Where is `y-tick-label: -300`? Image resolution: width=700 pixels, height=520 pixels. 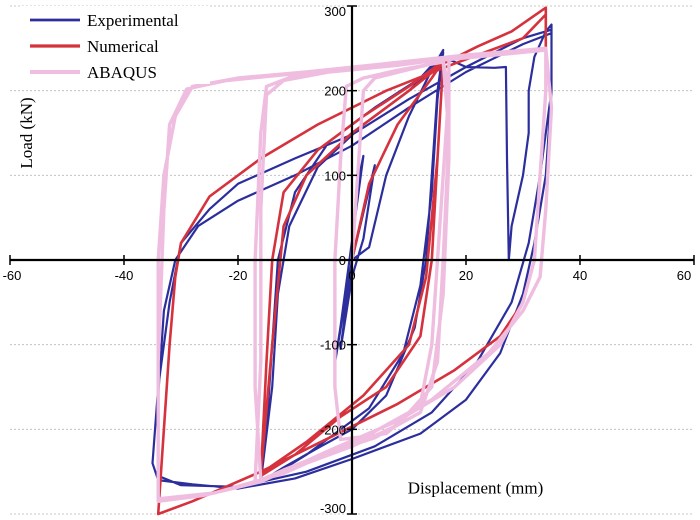 y-tick-label: -300 is located at coordinates (333, 508).